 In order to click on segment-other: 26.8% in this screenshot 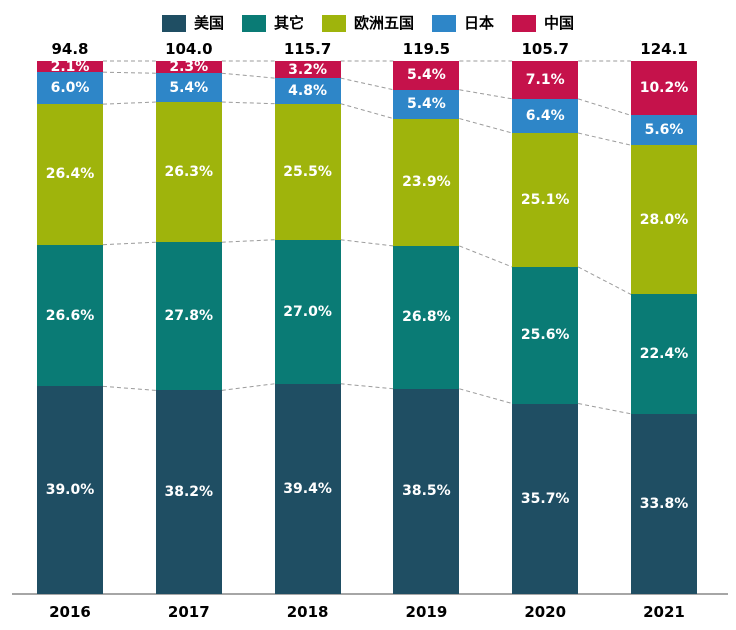, I will do `click(426, 317)`.